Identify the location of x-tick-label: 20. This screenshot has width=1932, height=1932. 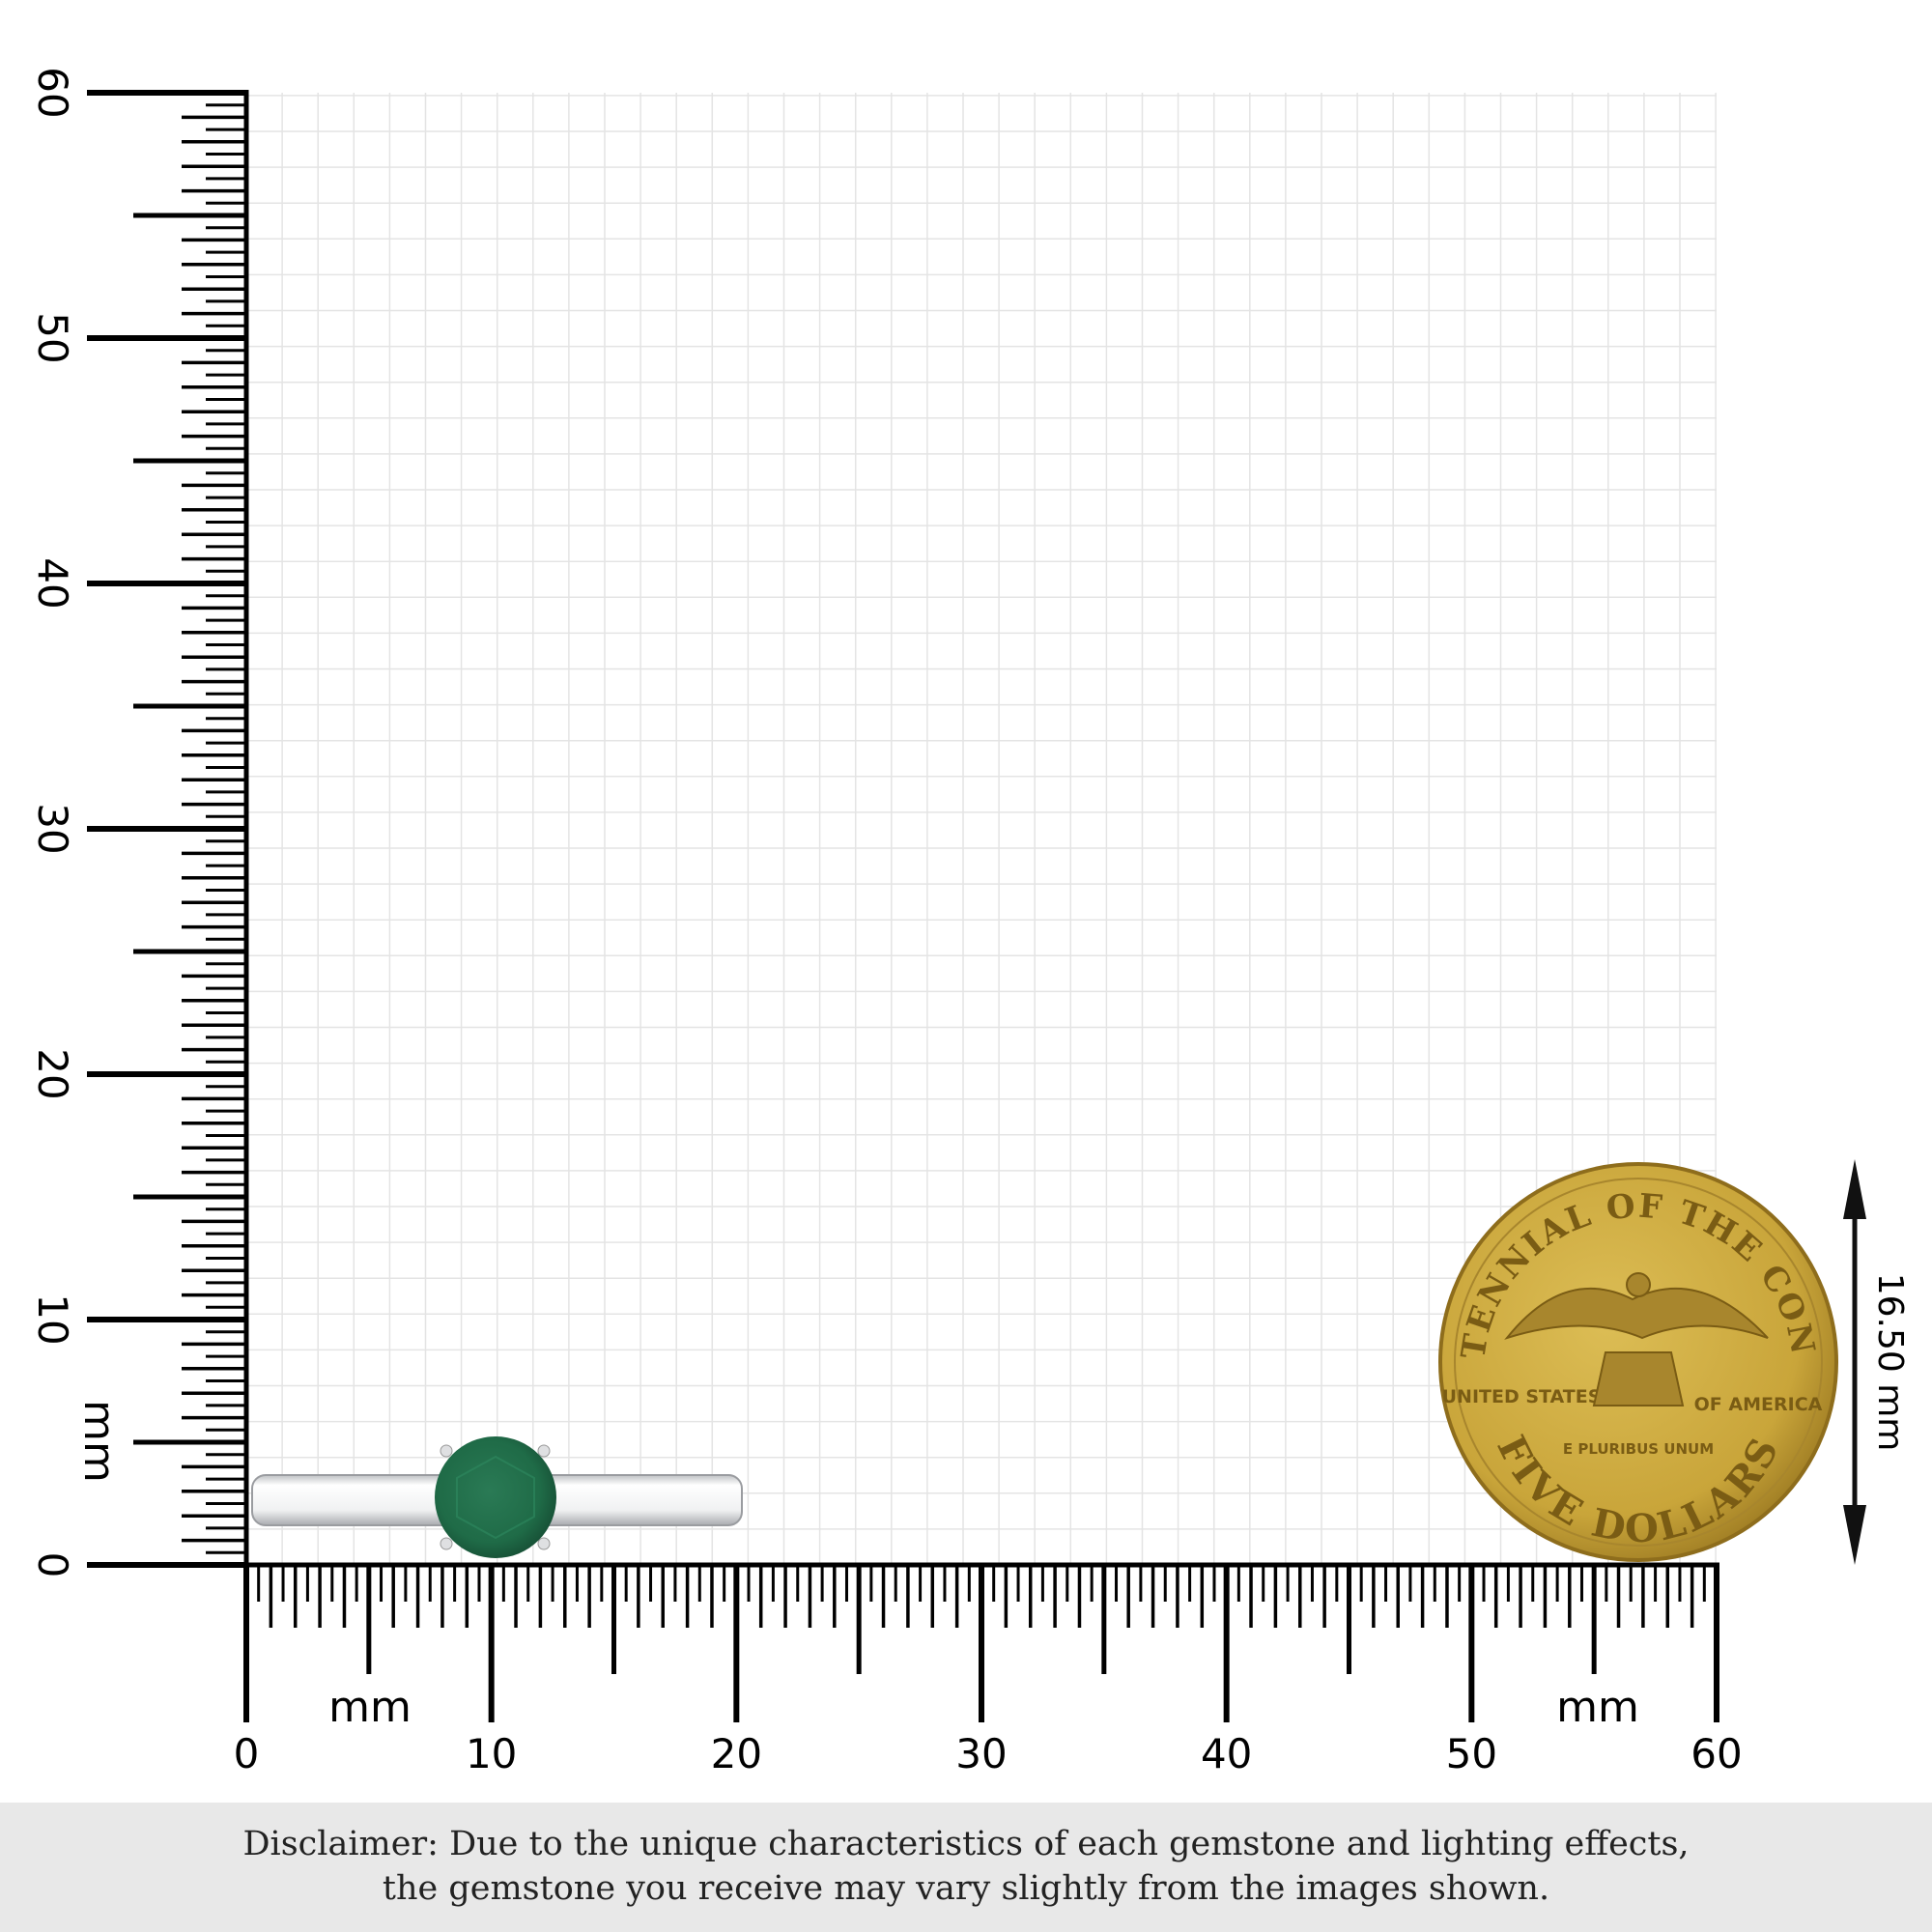
(736, 1753).